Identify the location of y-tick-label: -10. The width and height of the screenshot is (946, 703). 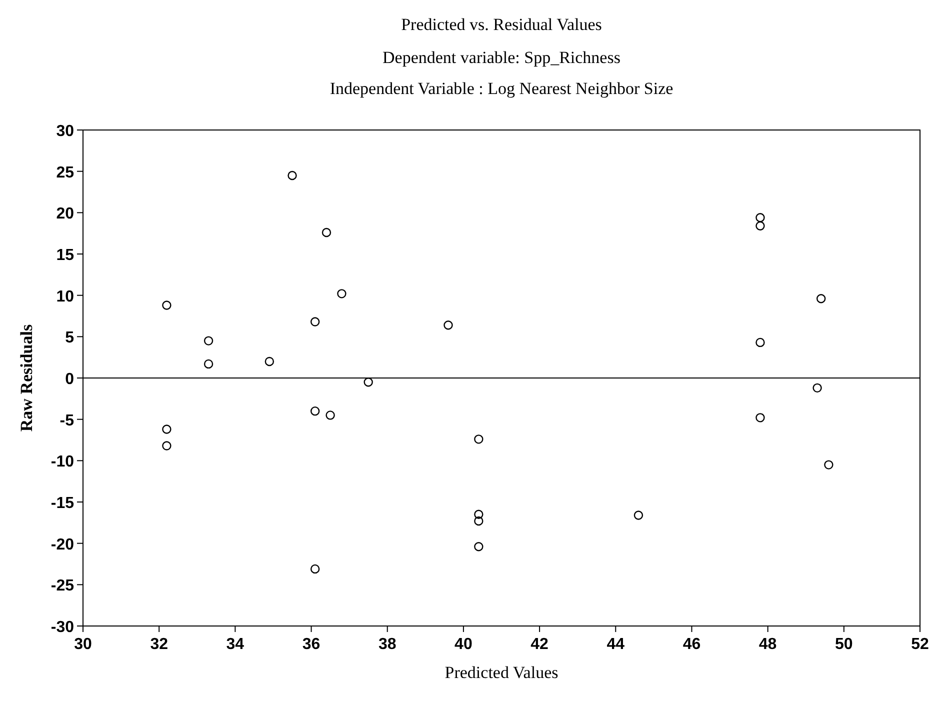
(62, 462).